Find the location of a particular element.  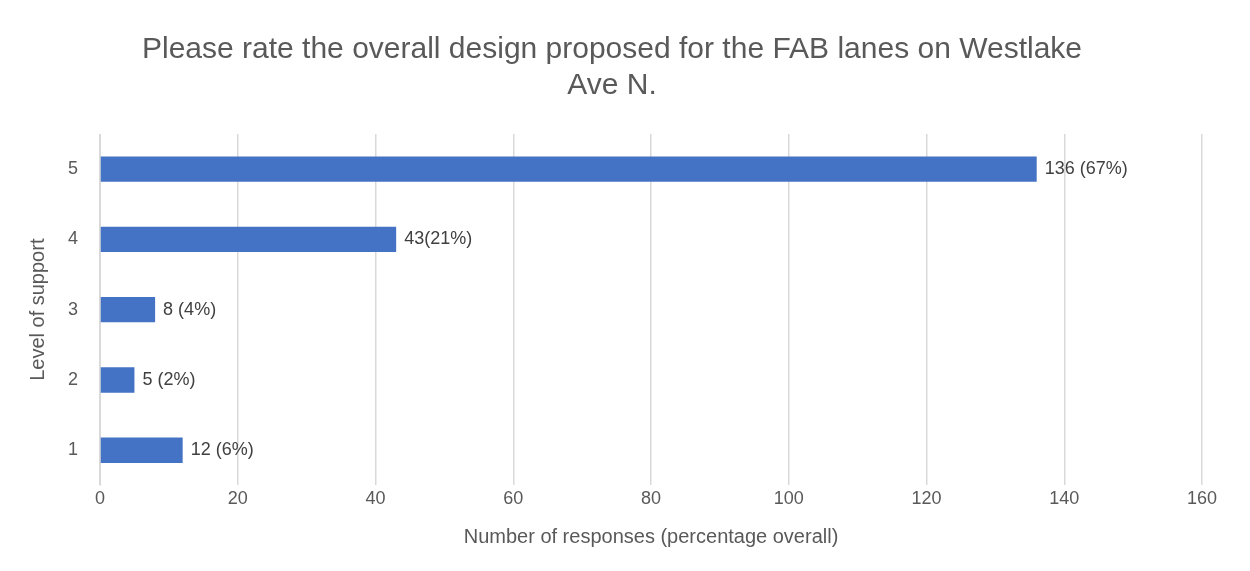

x-tick-label: 160 is located at coordinates (1202, 498).